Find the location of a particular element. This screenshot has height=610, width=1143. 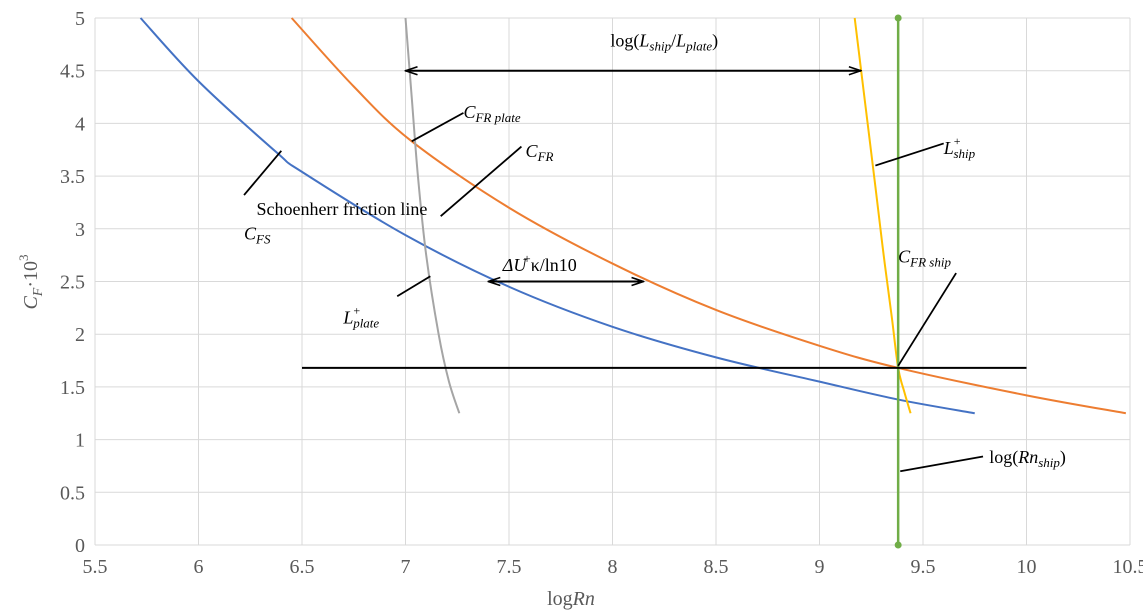

x-tick-label: 7.5 is located at coordinates (509, 567).